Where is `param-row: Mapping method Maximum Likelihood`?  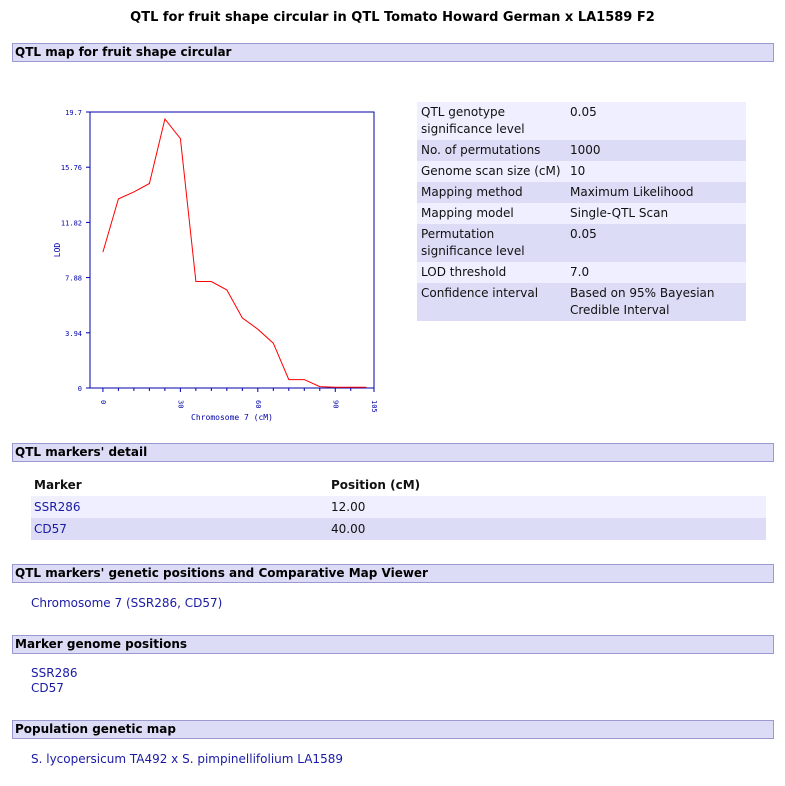 param-row: Mapping method Maximum Likelihood is located at coordinates (581, 192).